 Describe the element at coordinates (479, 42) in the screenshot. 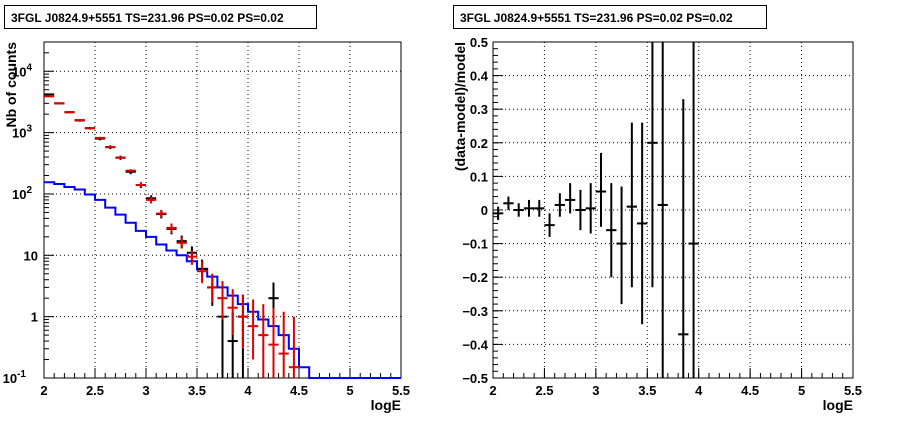

I see `y-tick-label: 0.5` at that location.